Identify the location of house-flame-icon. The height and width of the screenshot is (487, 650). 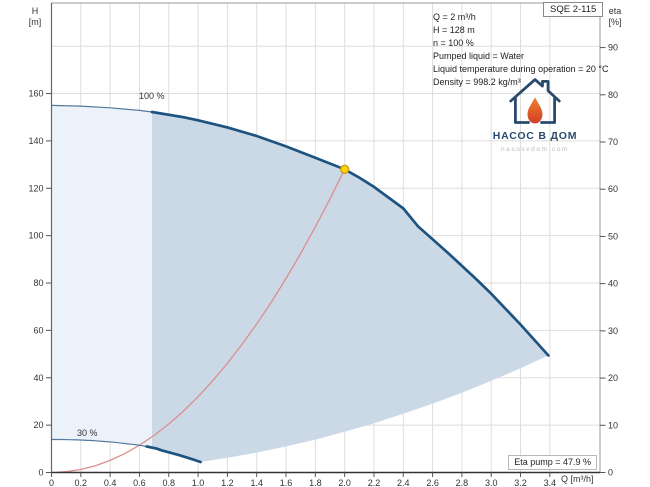
(535, 101).